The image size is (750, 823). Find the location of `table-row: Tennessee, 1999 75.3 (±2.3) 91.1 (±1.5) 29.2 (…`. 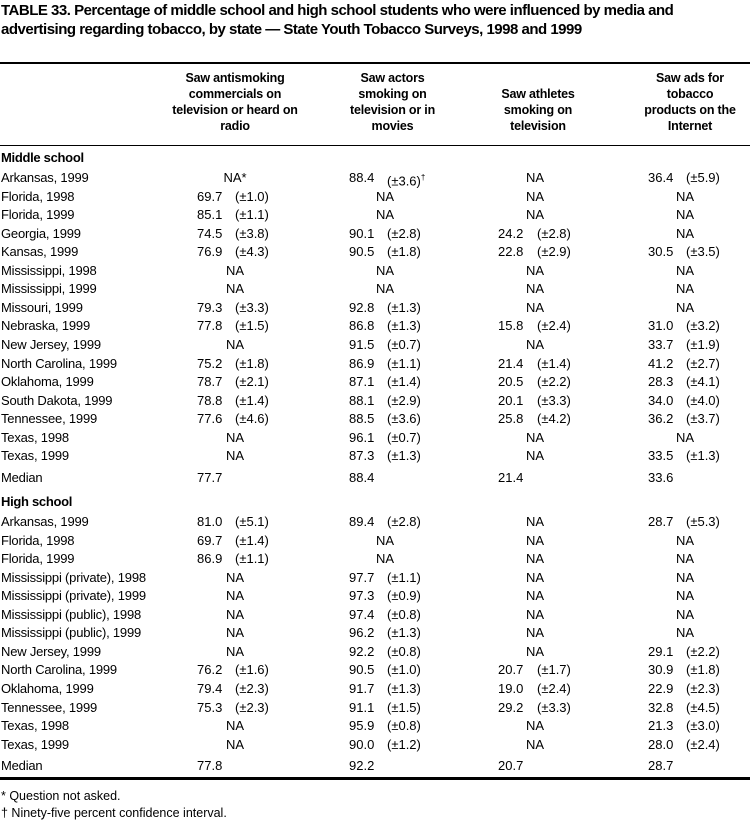

table-row: Tennessee, 1999 75.3 (±2.3) 91.1 (±1.5) 29.2 (… is located at coordinates (375, 708).